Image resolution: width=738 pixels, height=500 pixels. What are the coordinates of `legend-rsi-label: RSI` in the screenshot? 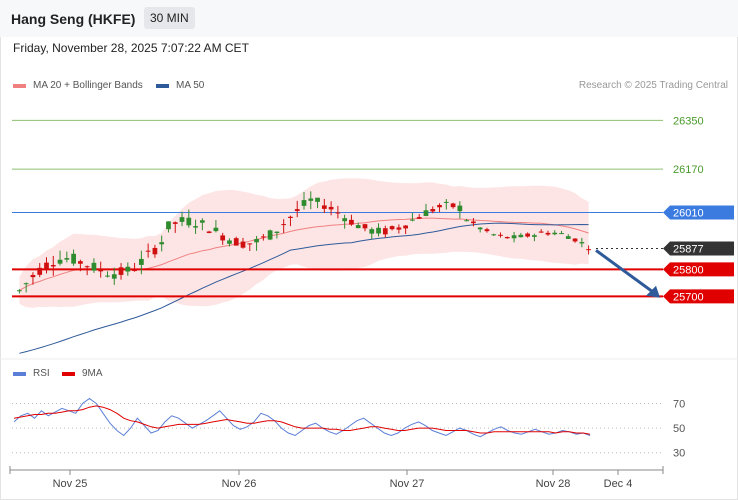 It's located at (41, 373).